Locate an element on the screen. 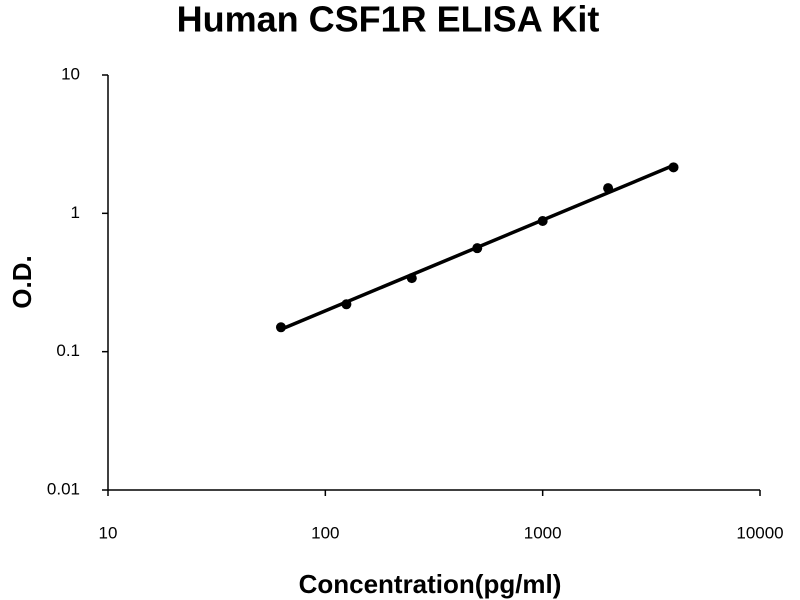 The width and height of the screenshot is (800, 600). y-tick-label: 0.1 is located at coordinates (68, 350).